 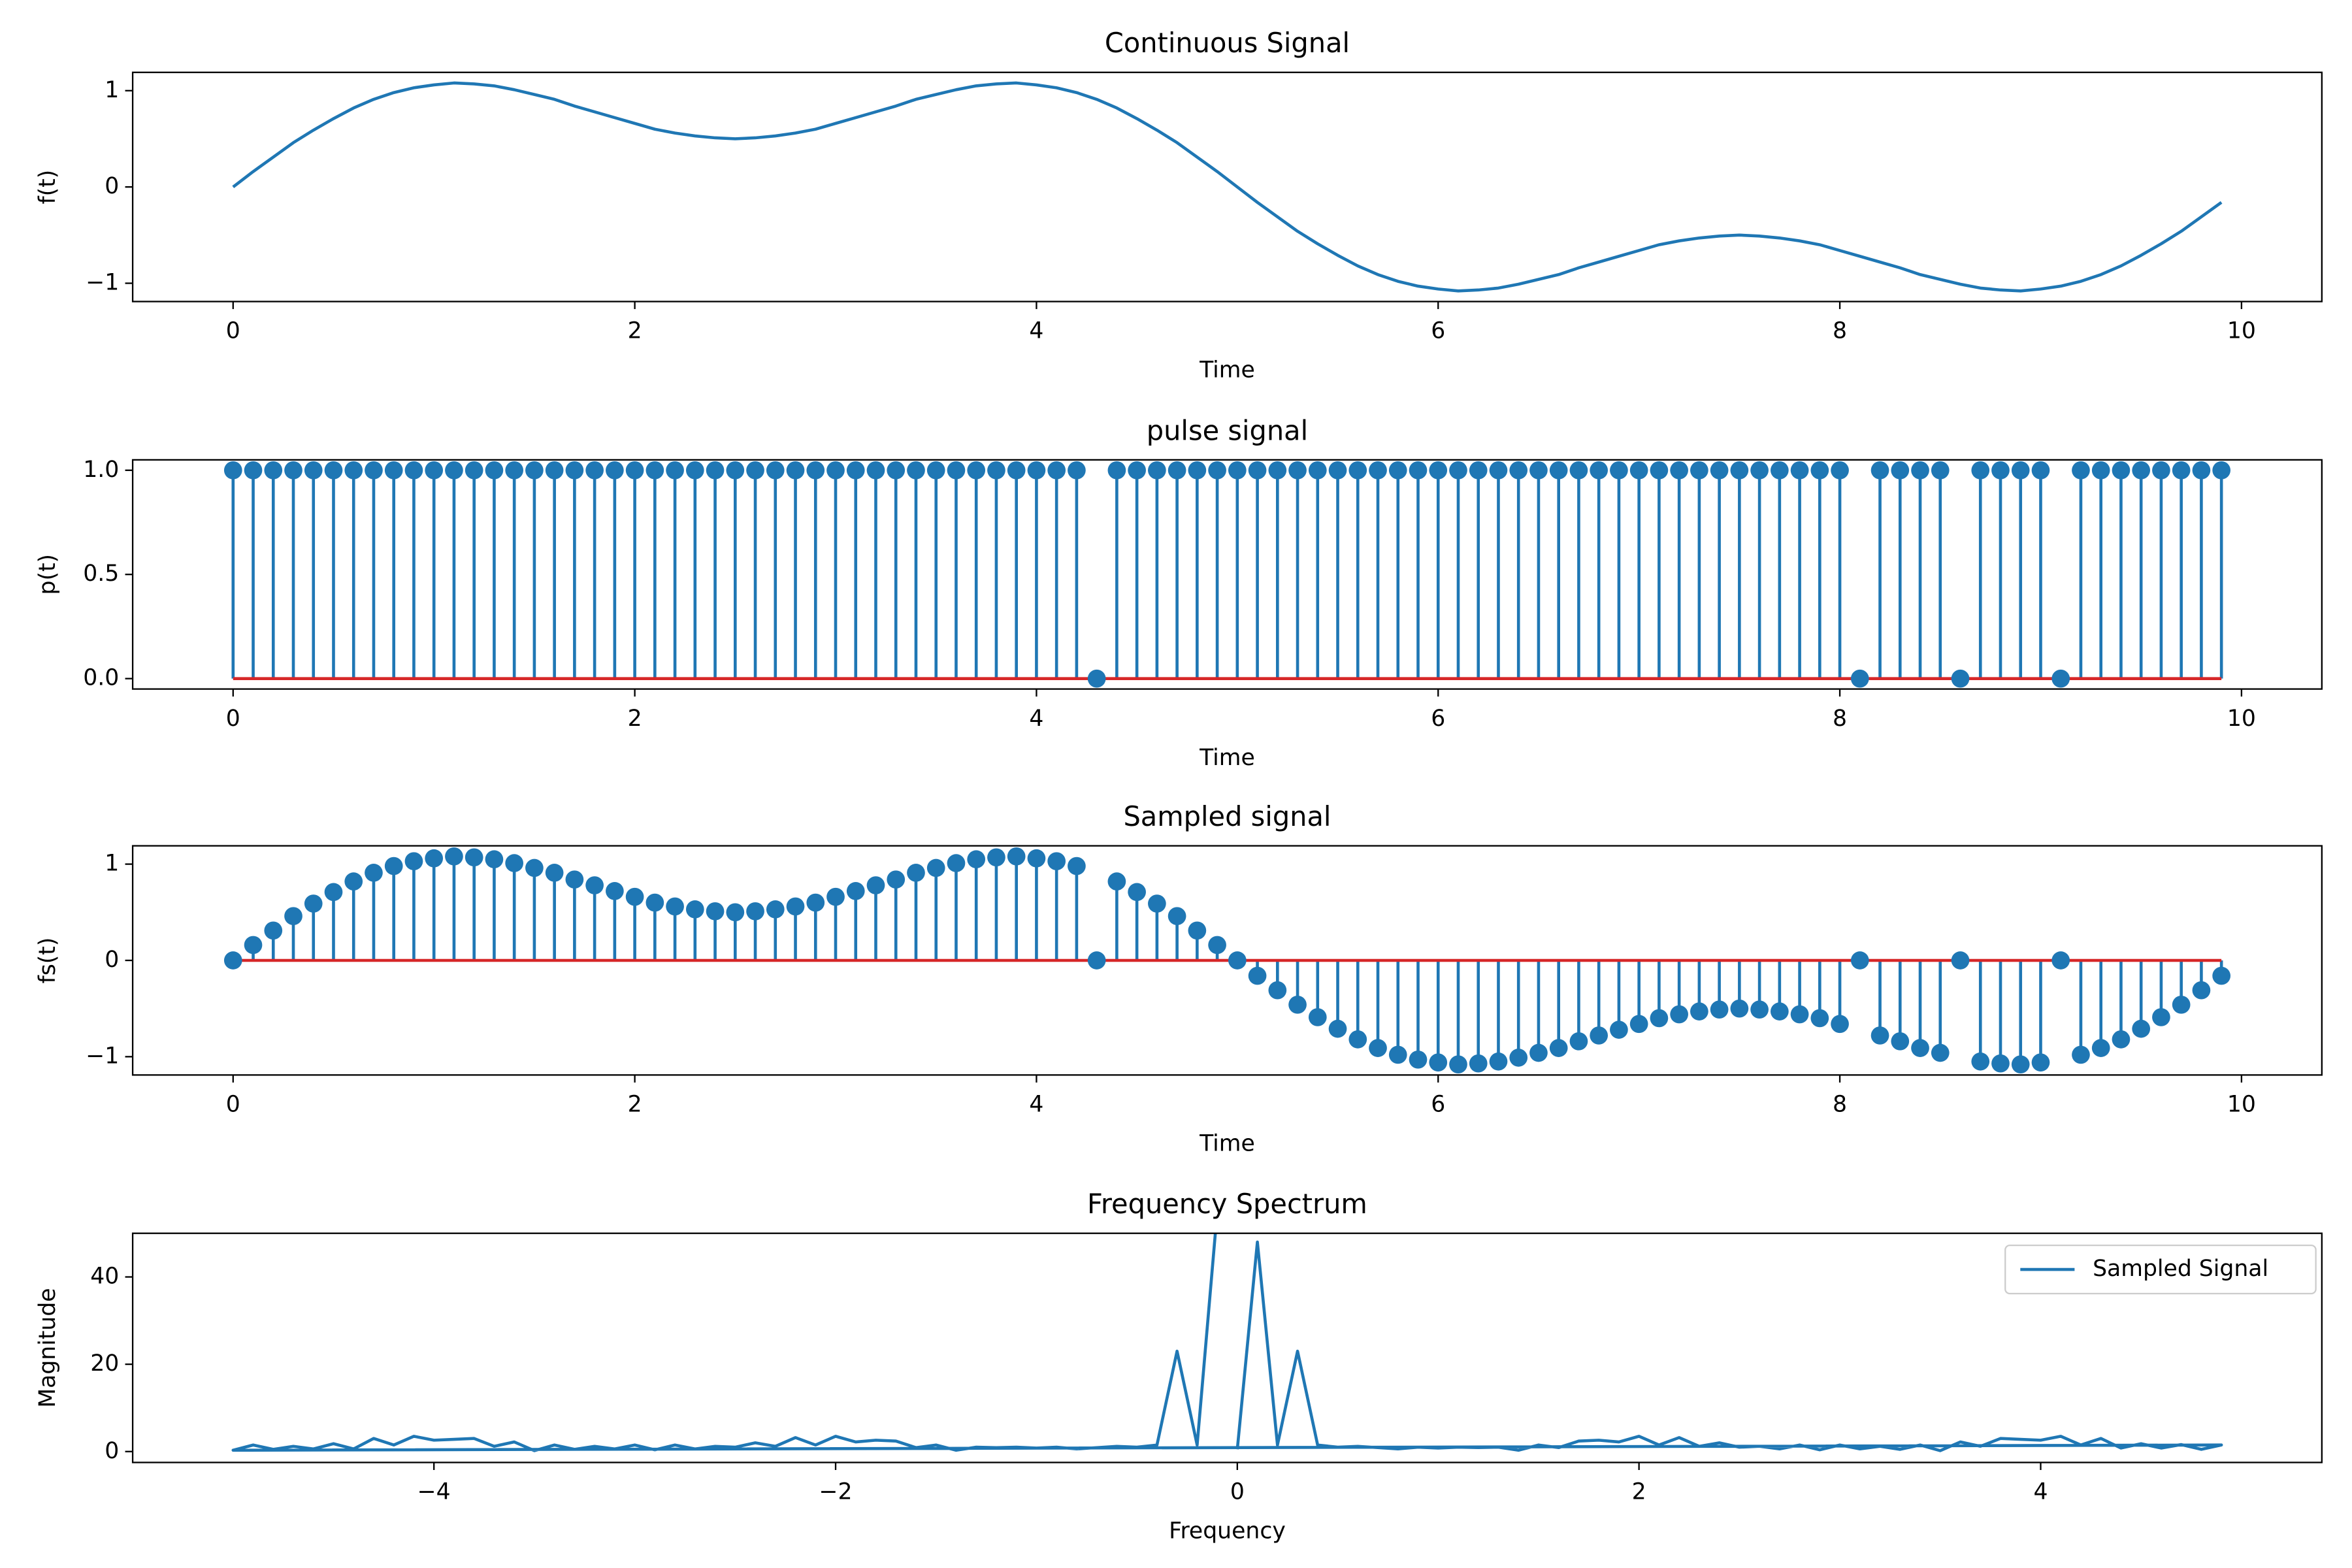 What do you see at coordinates (1227, 1204) in the screenshot?
I see `chart-title: Frequency Spectrum` at bounding box center [1227, 1204].